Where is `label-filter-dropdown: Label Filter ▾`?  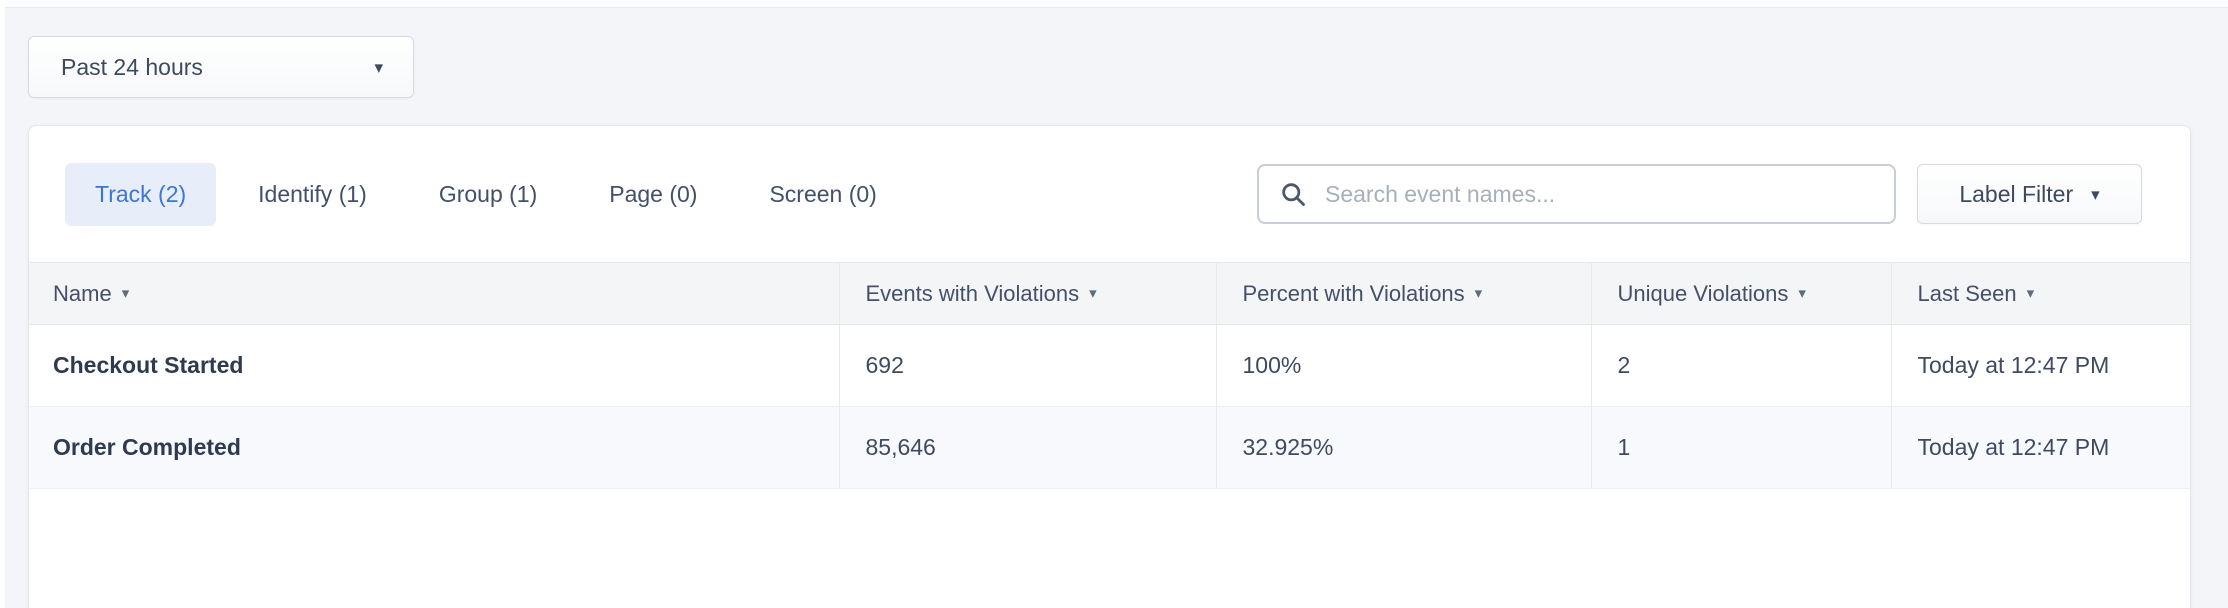
label-filter-dropdown: Label Filter ▾ is located at coordinates (2029, 194).